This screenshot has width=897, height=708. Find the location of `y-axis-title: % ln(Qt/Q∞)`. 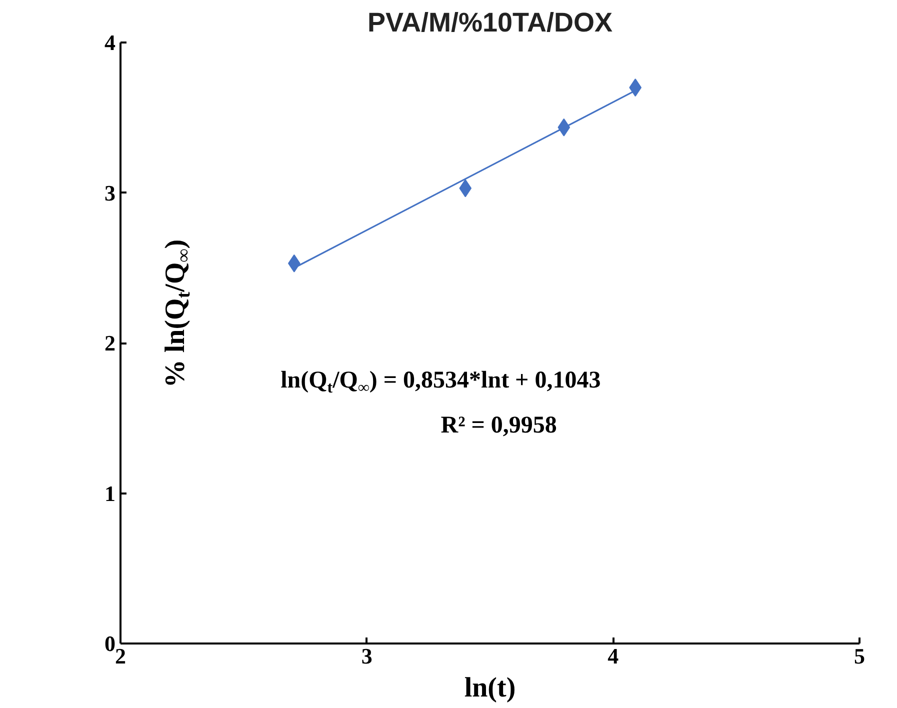

y-axis-title: % ln(Qt/Q∞) is located at coordinates (177, 313).